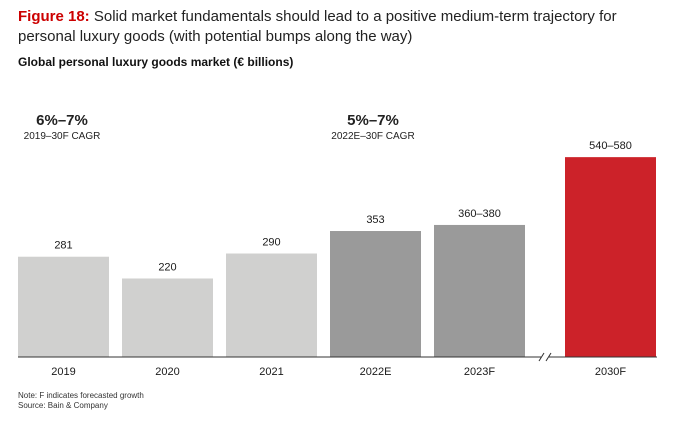  What do you see at coordinates (54, 16) in the screenshot?
I see `figure-label: Figure 18:` at bounding box center [54, 16].